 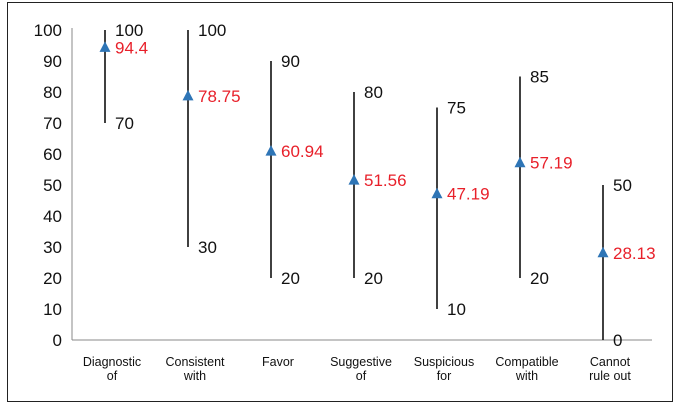 What do you see at coordinates (385, 180) in the screenshot?
I see `mean-value-label: 51.56` at bounding box center [385, 180].